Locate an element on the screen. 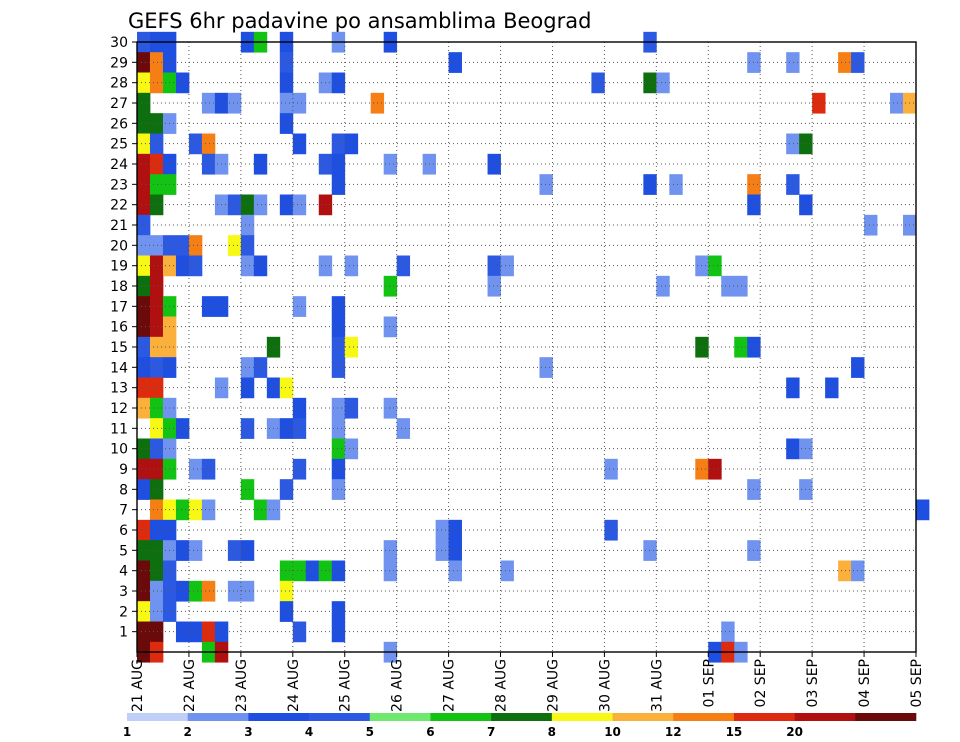 This screenshot has height=742, width=960. x-tick-label: 22 AUG is located at coordinates (190, 685).